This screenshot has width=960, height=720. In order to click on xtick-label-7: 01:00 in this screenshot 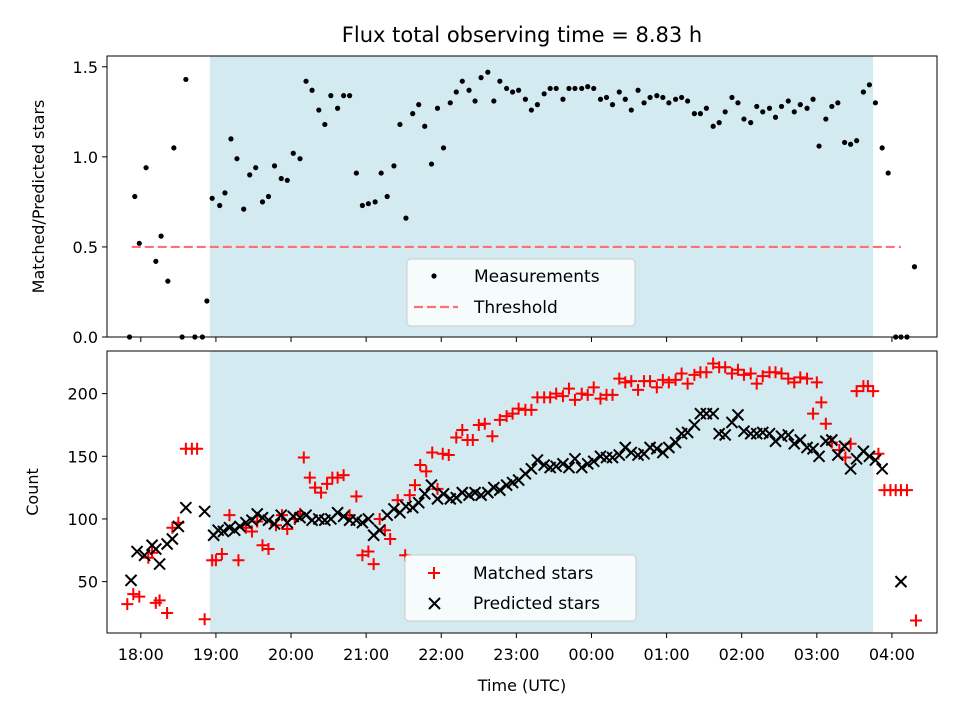, I will do `click(667, 654)`.